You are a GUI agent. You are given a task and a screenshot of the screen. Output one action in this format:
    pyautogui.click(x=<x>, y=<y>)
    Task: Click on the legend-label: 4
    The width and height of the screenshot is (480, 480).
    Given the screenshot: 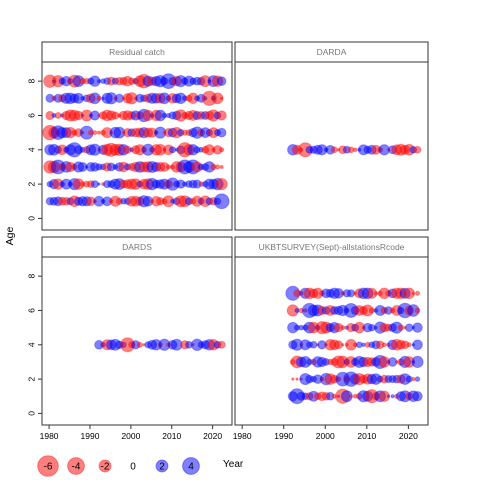 What is the action you would take?
    pyautogui.click(x=191, y=467)
    